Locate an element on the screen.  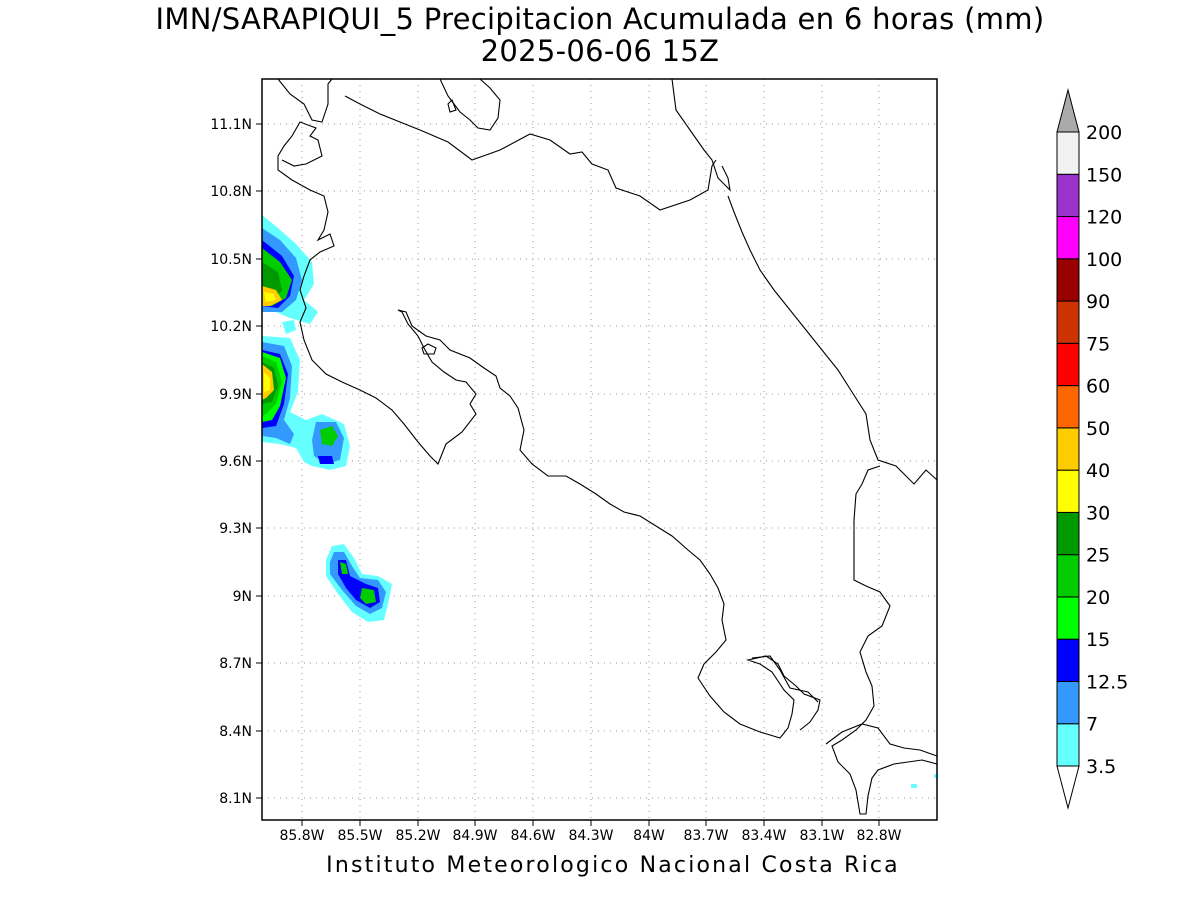
colorbar-label: 100 is located at coordinates (1104, 260).